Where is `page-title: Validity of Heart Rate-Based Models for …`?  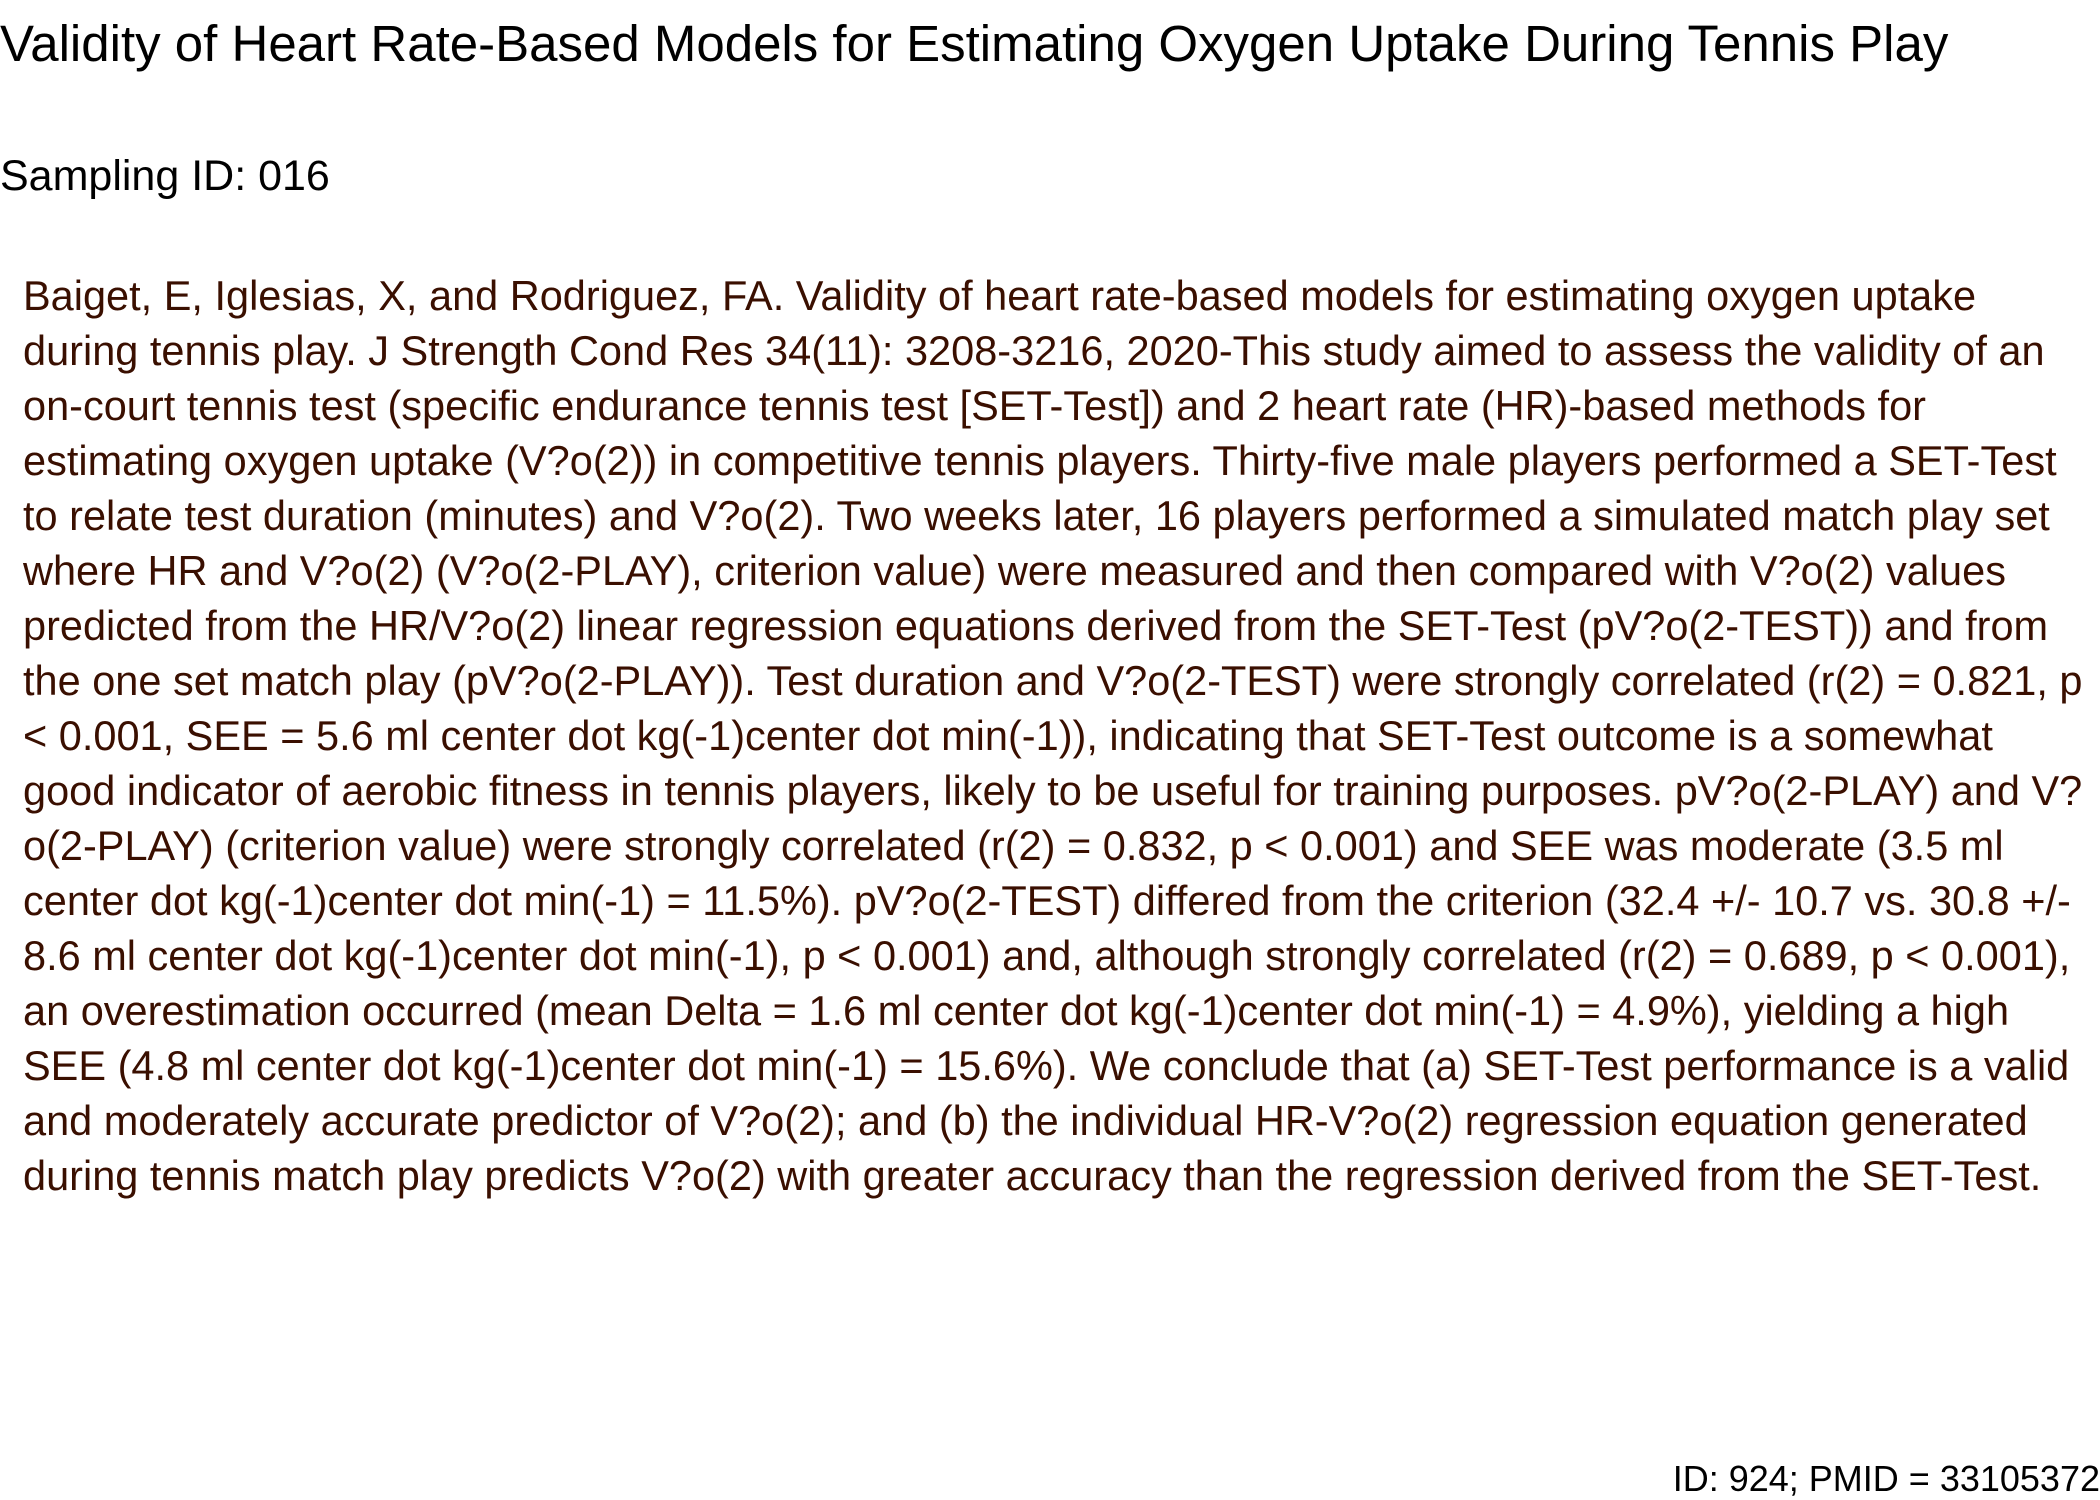 page-title: Validity of Heart Rate-Based Models for … is located at coordinates (974, 43).